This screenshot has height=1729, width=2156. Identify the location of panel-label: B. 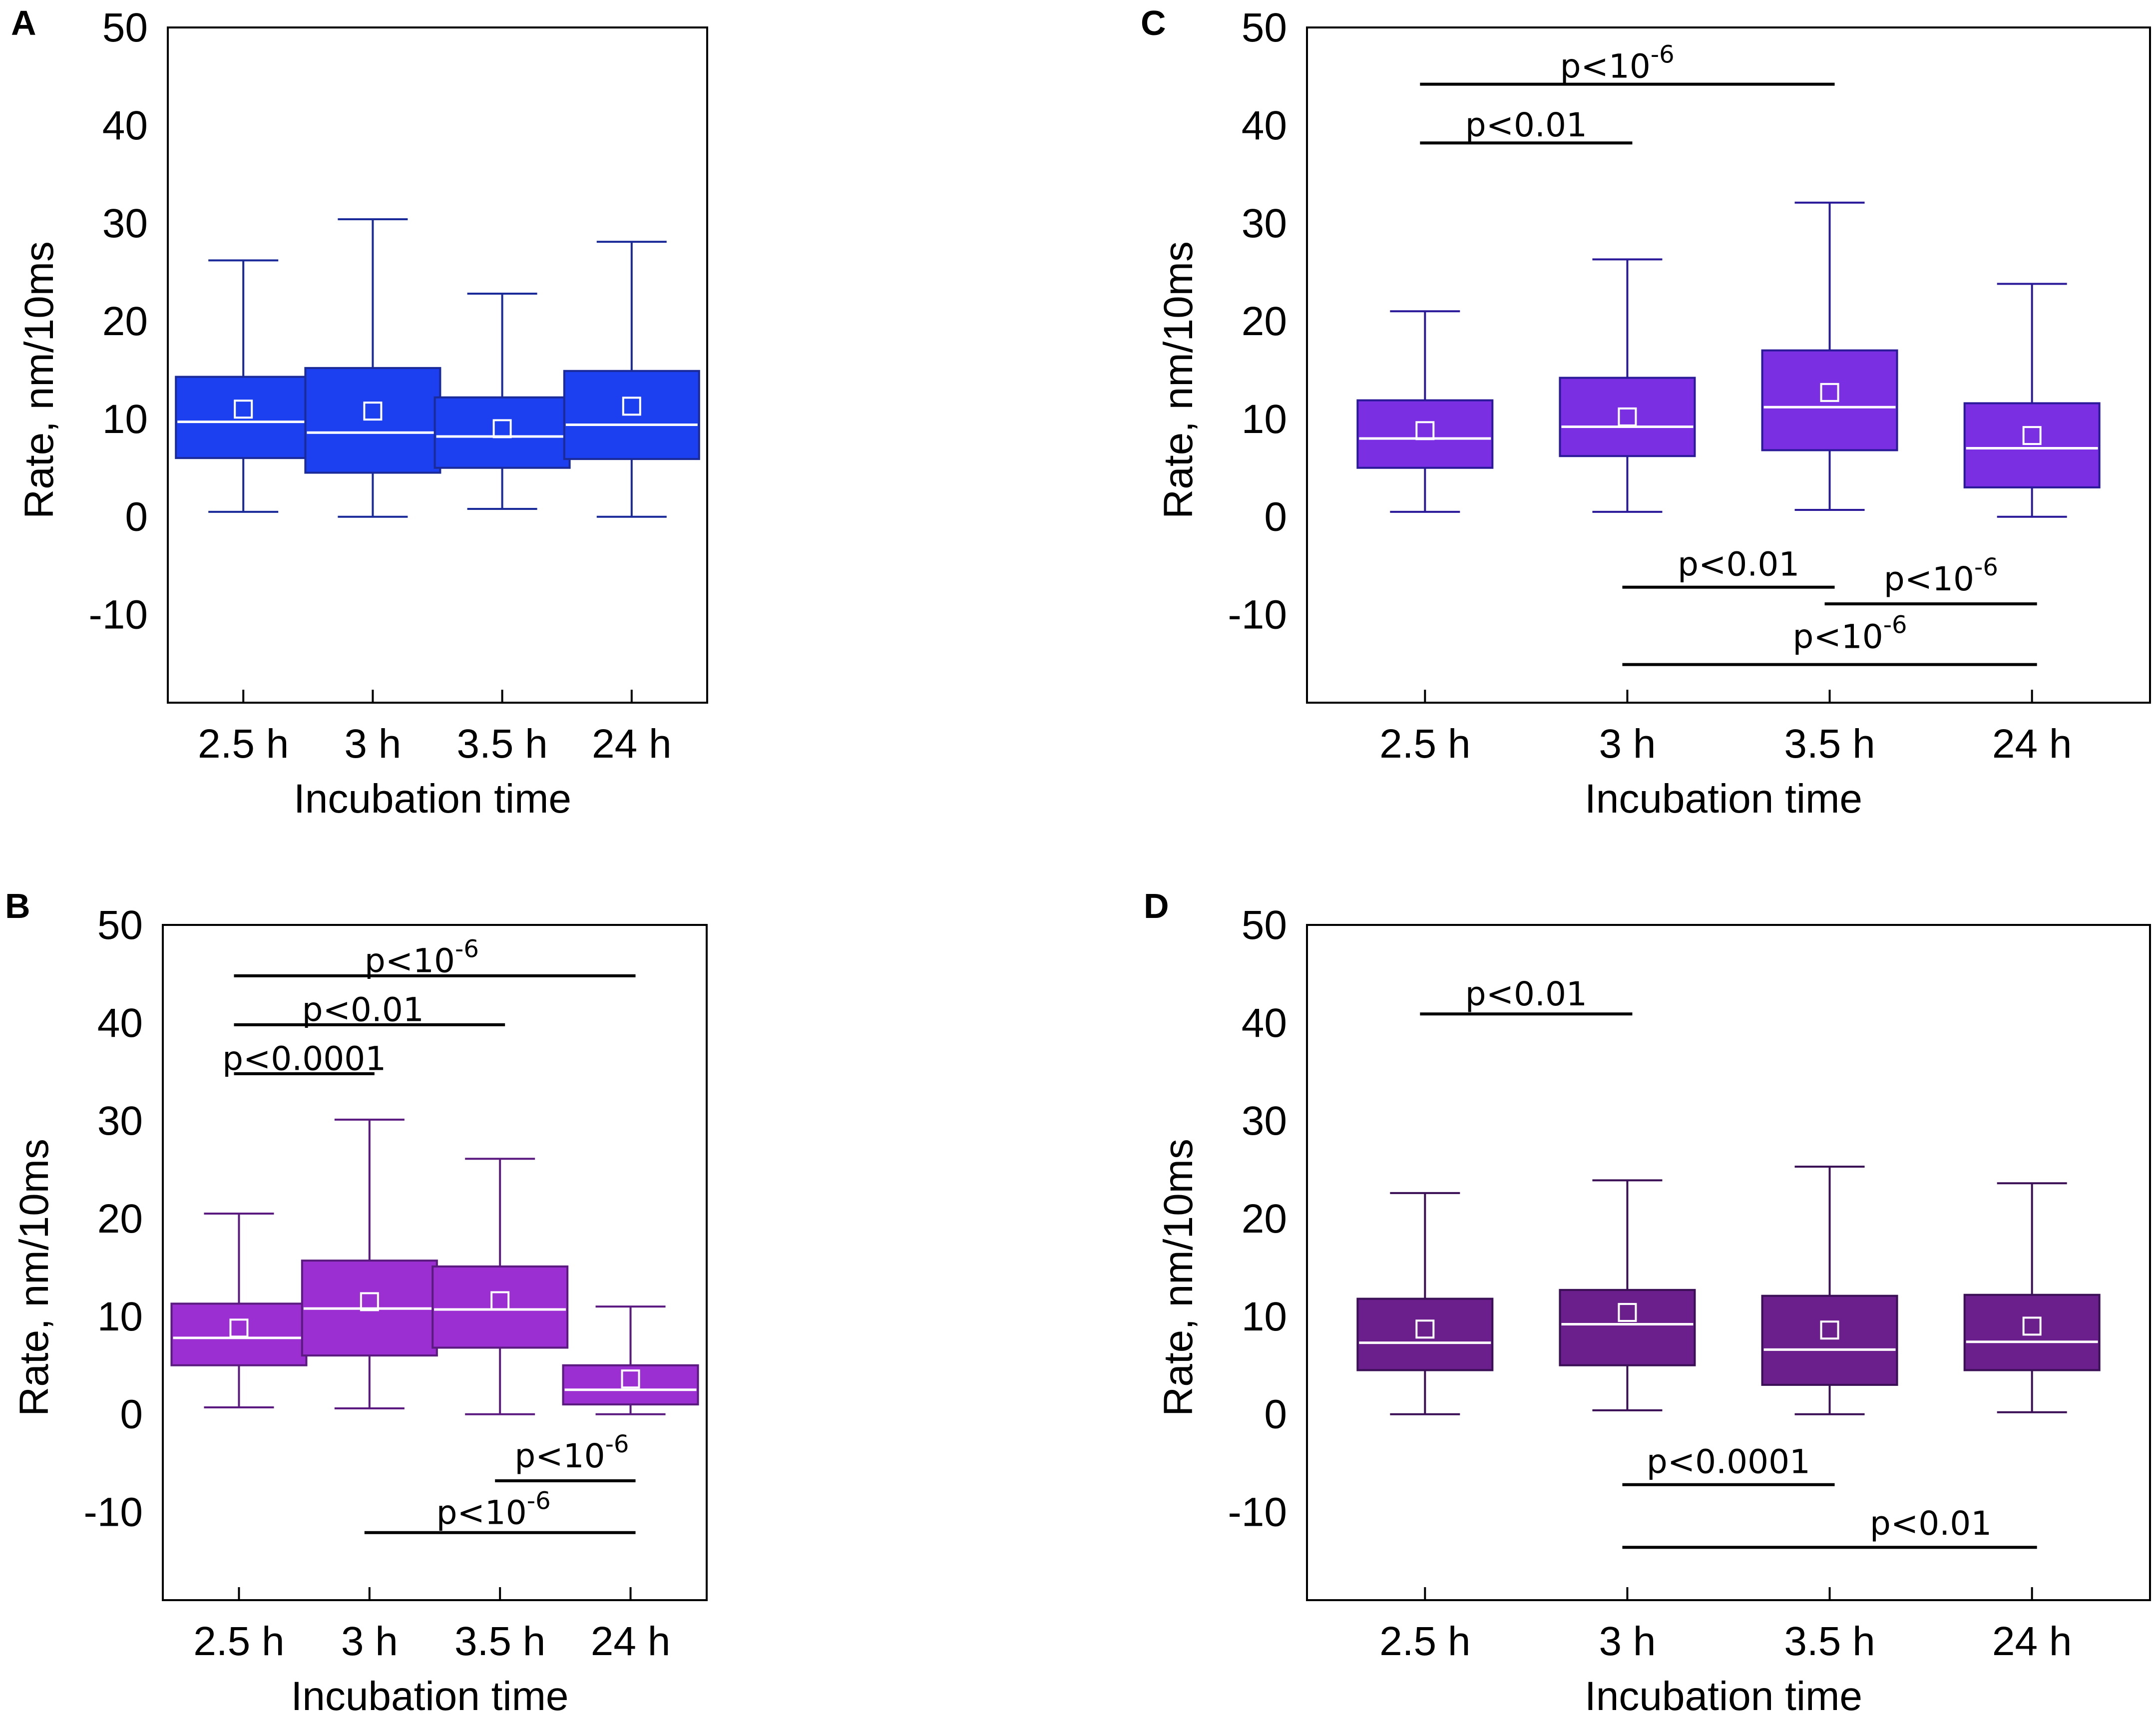
(17, 905).